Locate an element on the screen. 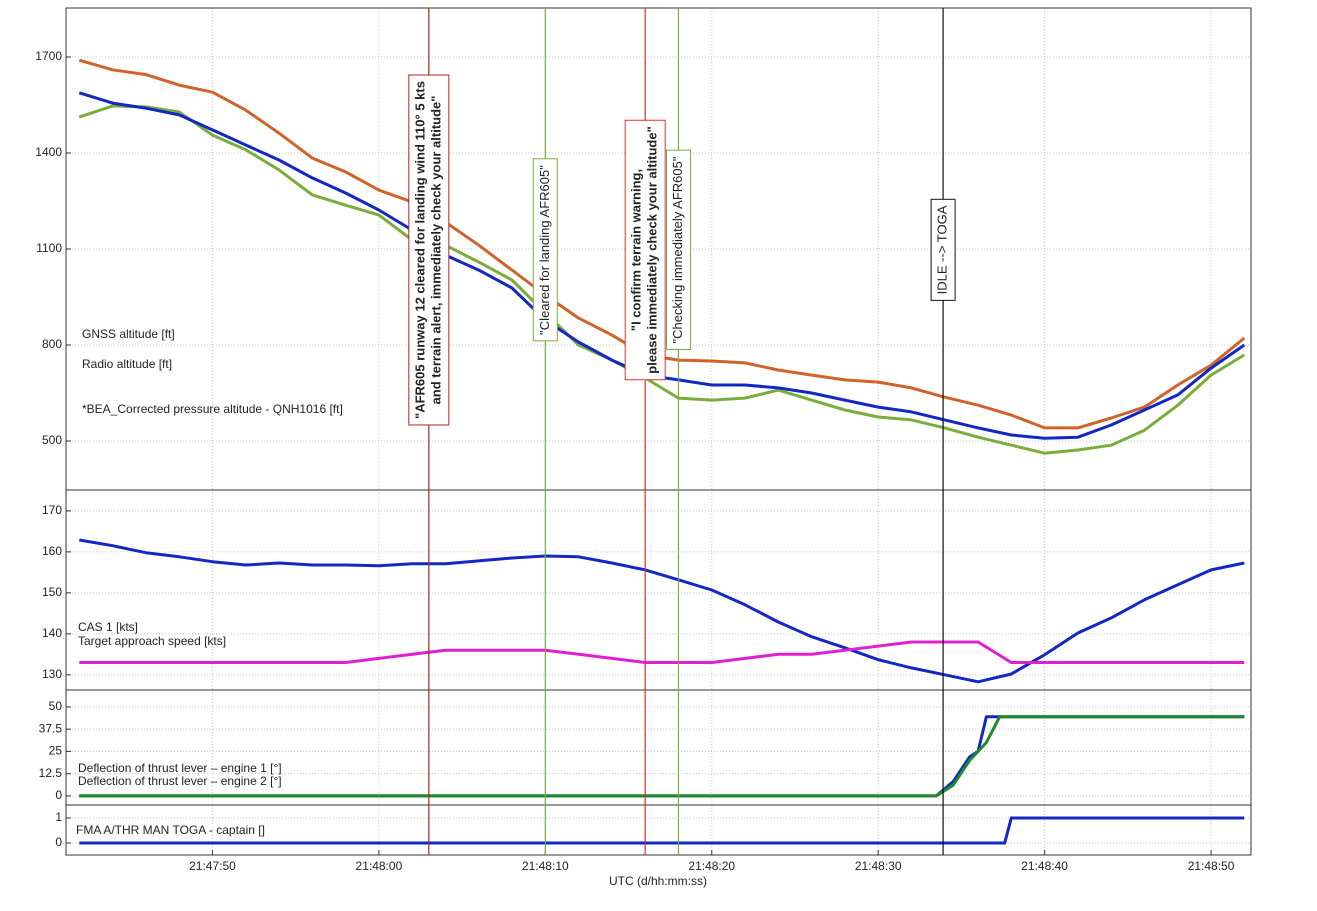  x-tick-label: 21:48:10 is located at coordinates (545, 866).